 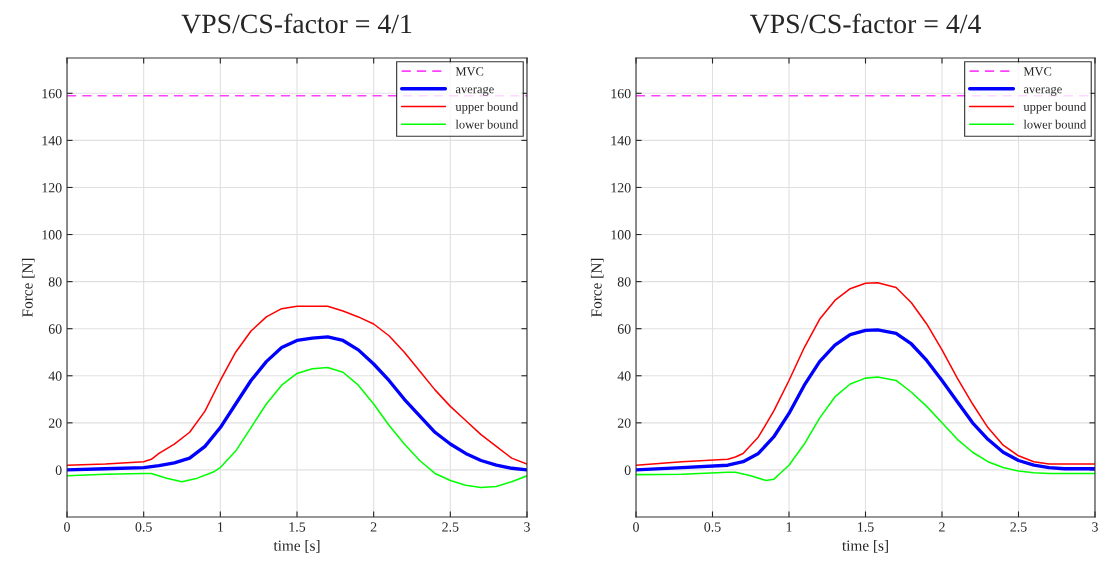 I want to click on chart-title: VPS/CS-factor = 4/1, so click(x=296, y=23).